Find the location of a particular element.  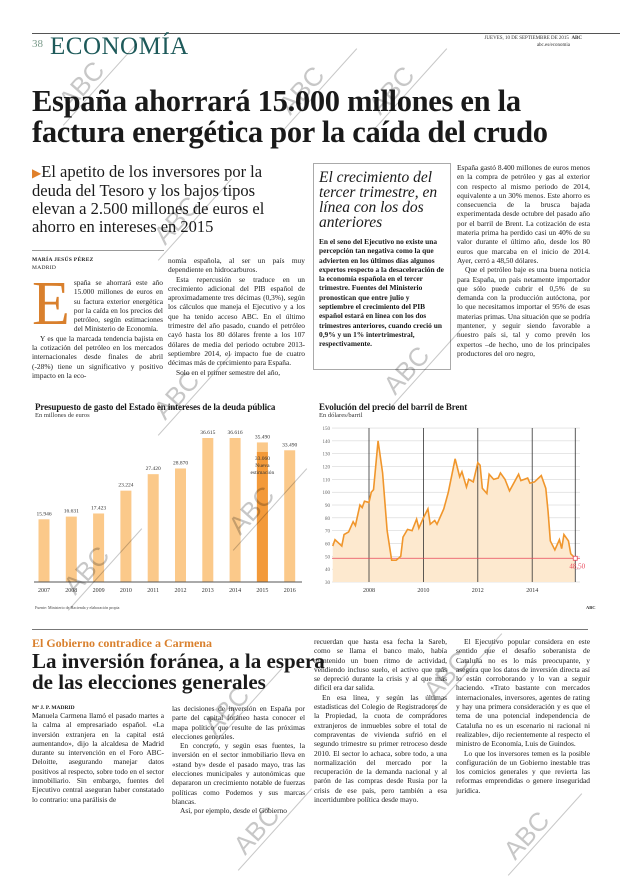

y-tick-70: 70 is located at coordinates (328, 532).